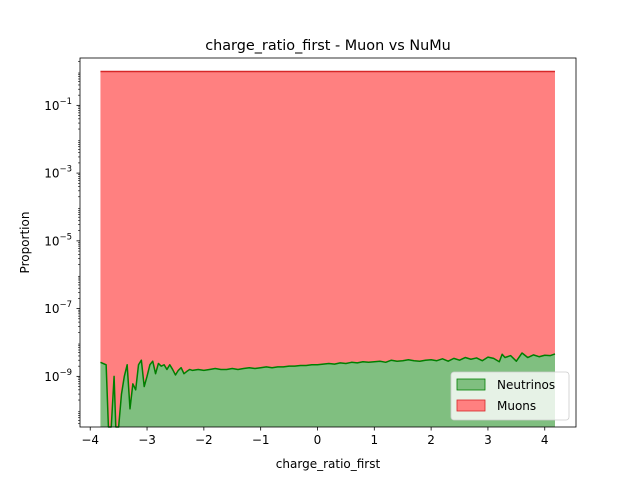  What do you see at coordinates (488, 440) in the screenshot?
I see `x-tick-label: 3` at bounding box center [488, 440].